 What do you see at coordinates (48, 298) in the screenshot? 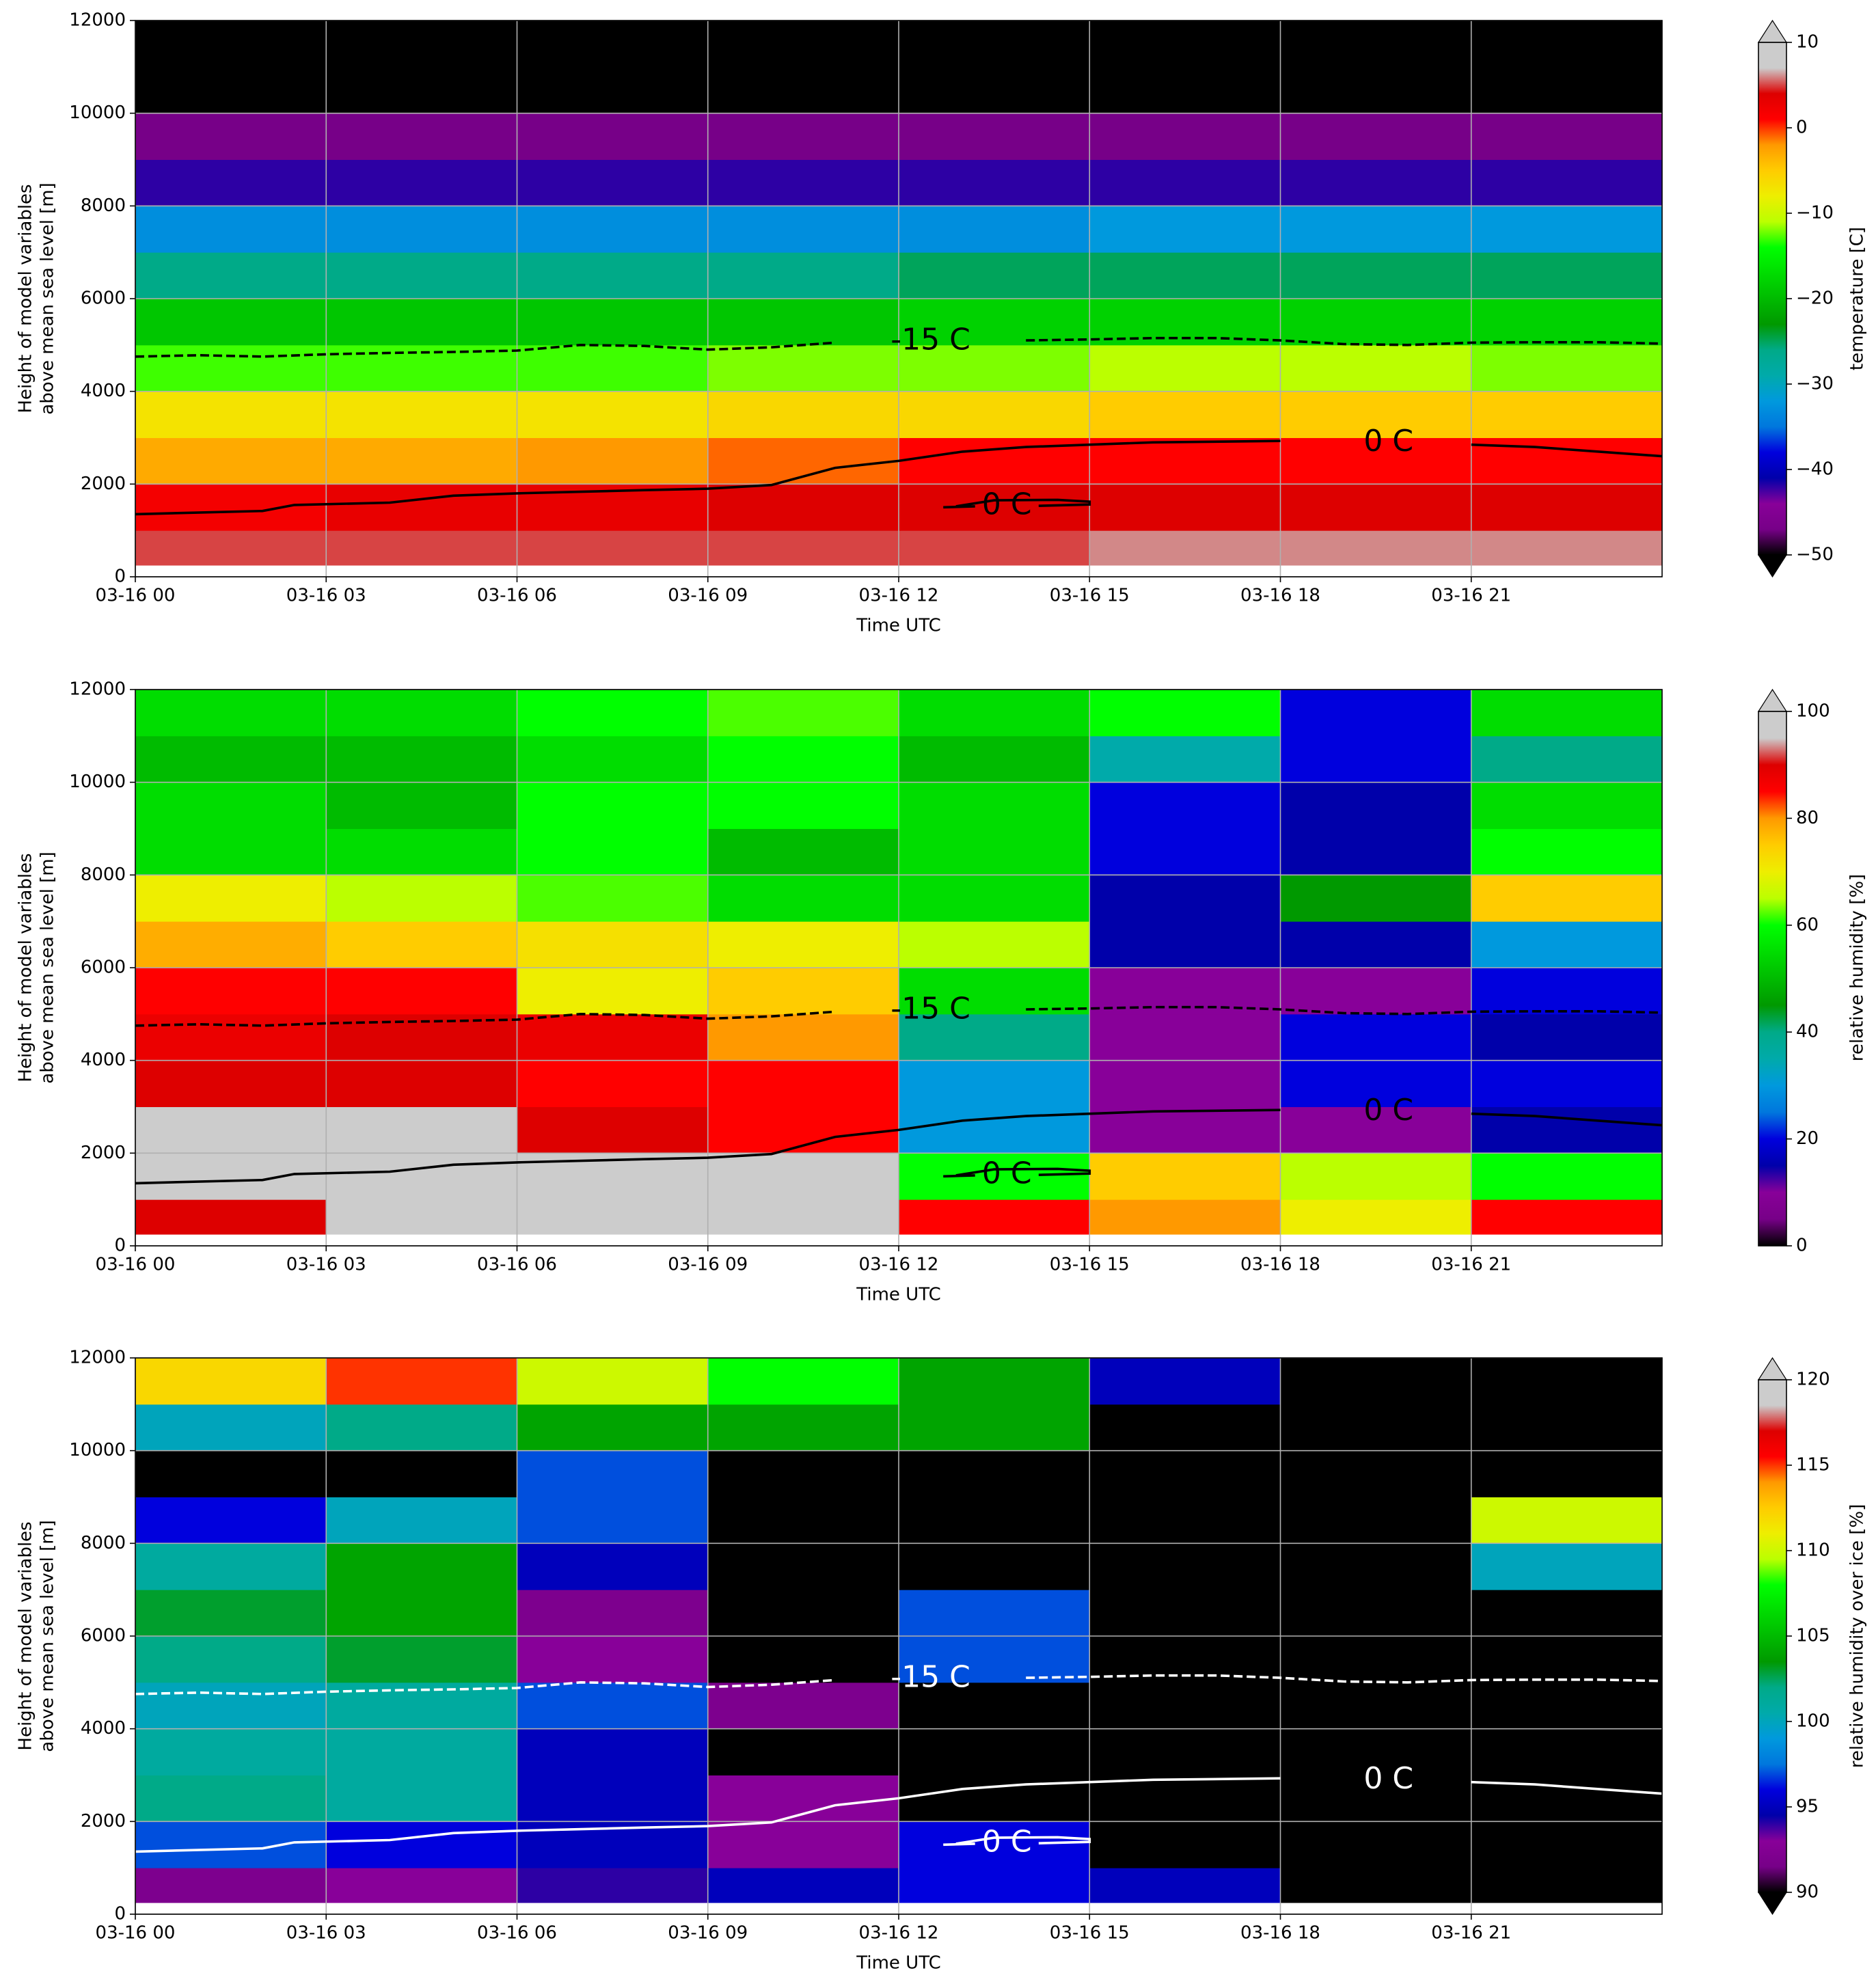
I see `y-axis-label: above mean sea level [m]` at bounding box center [48, 298].